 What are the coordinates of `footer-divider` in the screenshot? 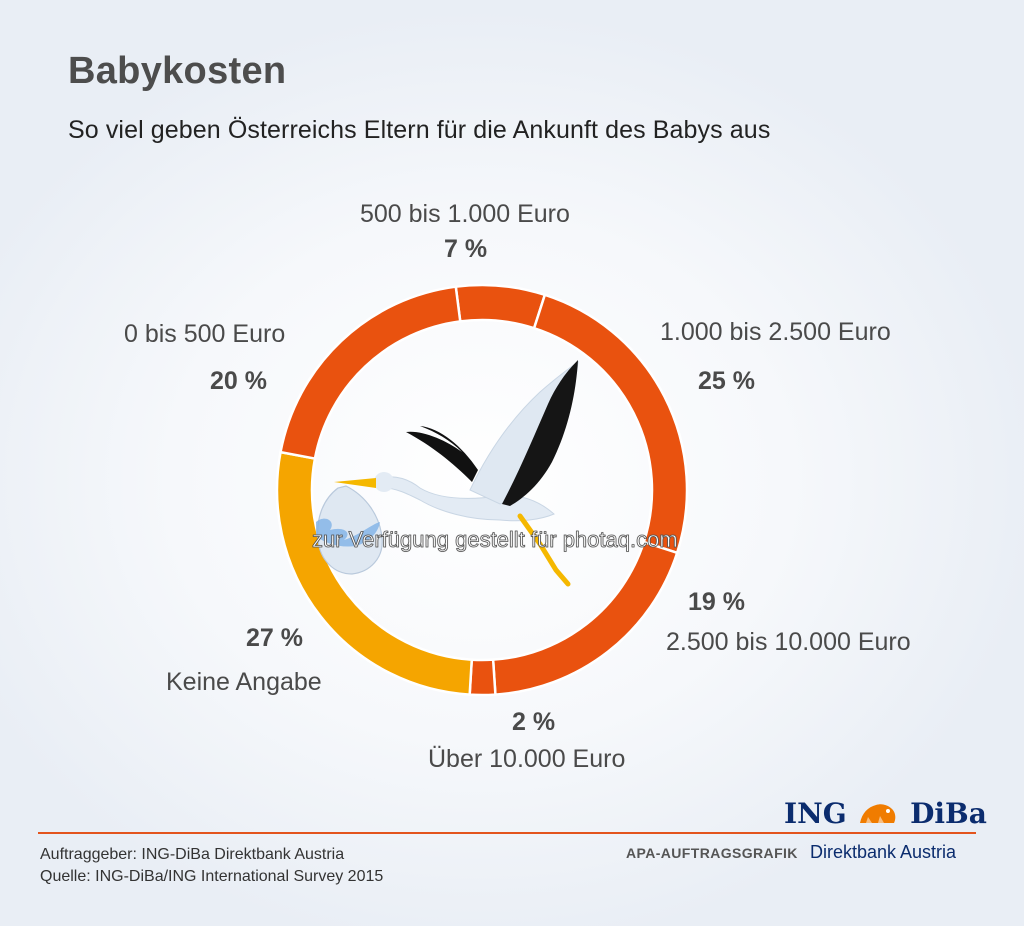 It's located at (507, 833).